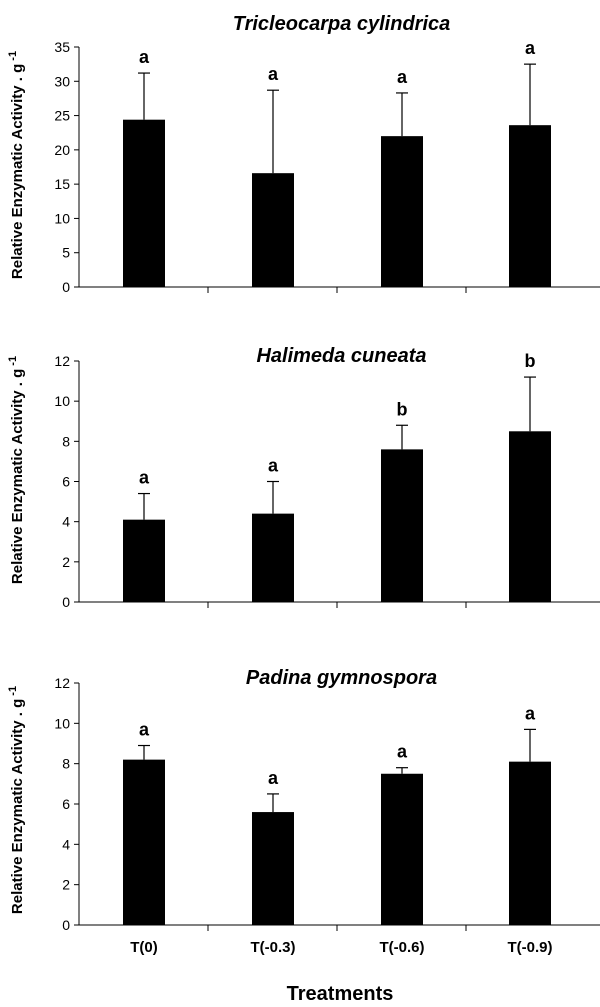 The image size is (600, 1007). I want to click on x-tick-label: T(0), so click(144, 947).